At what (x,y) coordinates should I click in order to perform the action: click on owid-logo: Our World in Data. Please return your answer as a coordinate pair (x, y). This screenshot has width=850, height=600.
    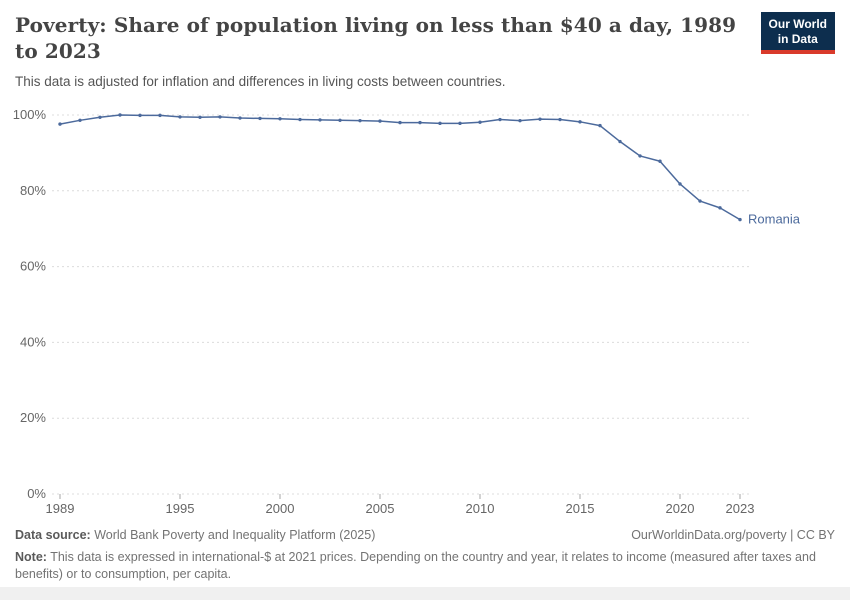
    Looking at the image, I should click on (797, 33).